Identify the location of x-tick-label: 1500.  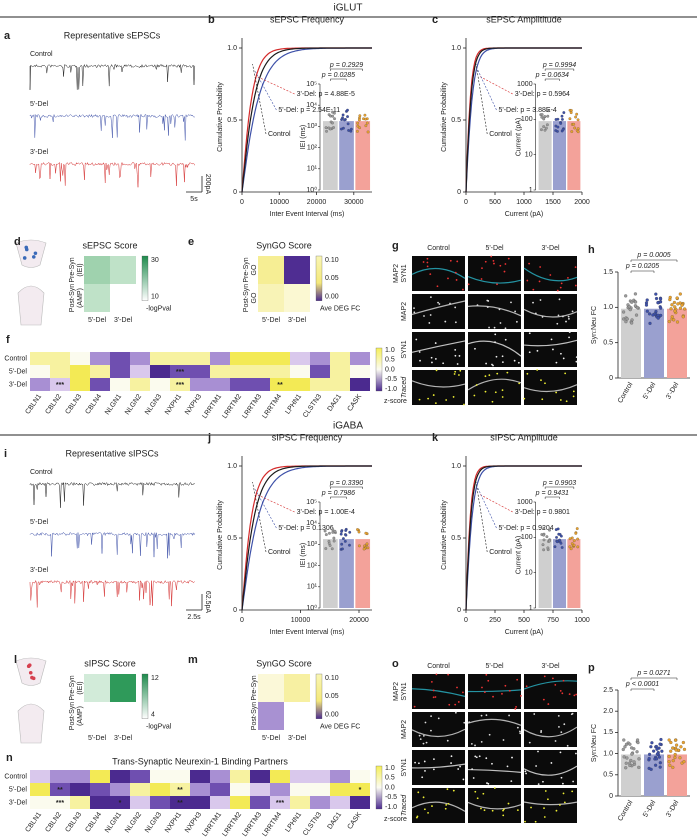
(553, 202).